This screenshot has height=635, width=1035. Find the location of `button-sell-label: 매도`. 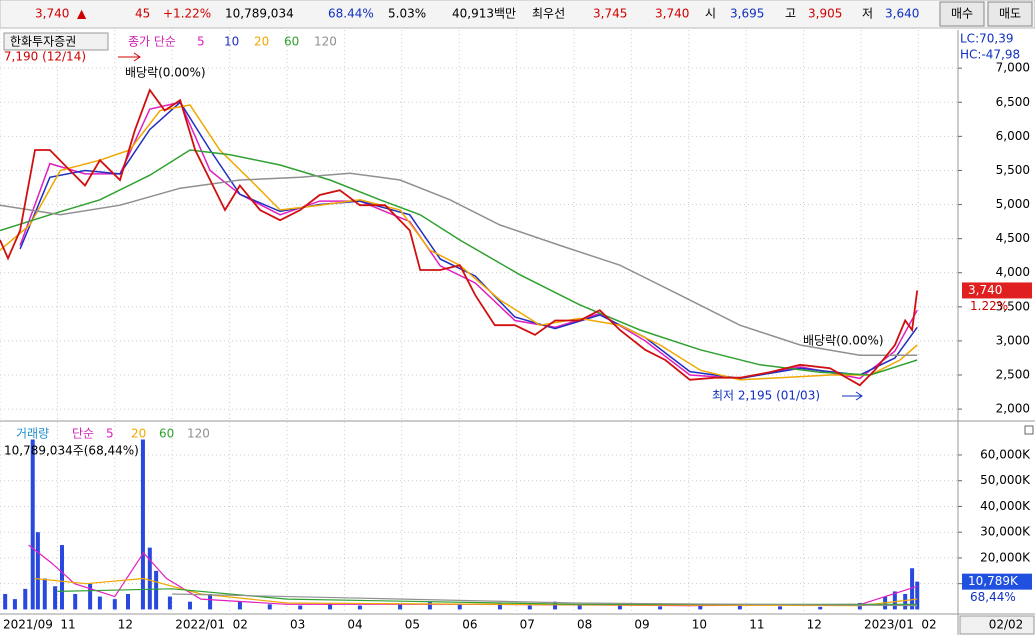

button-sell-label: 매도 is located at coordinates (1010, 14).